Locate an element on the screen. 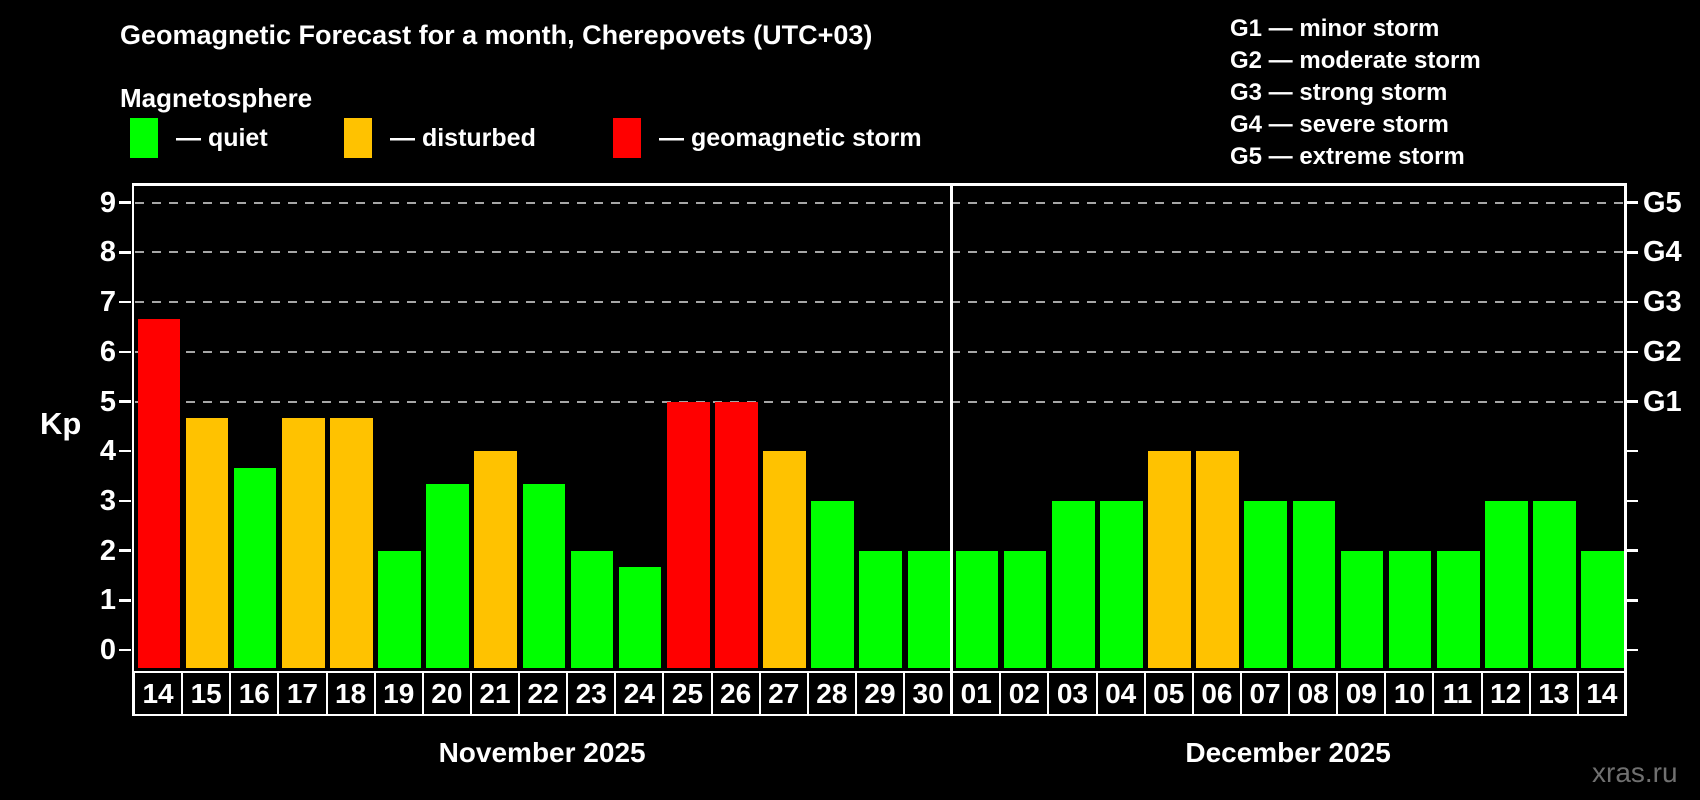  date-label: 24 is located at coordinates (639, 693).